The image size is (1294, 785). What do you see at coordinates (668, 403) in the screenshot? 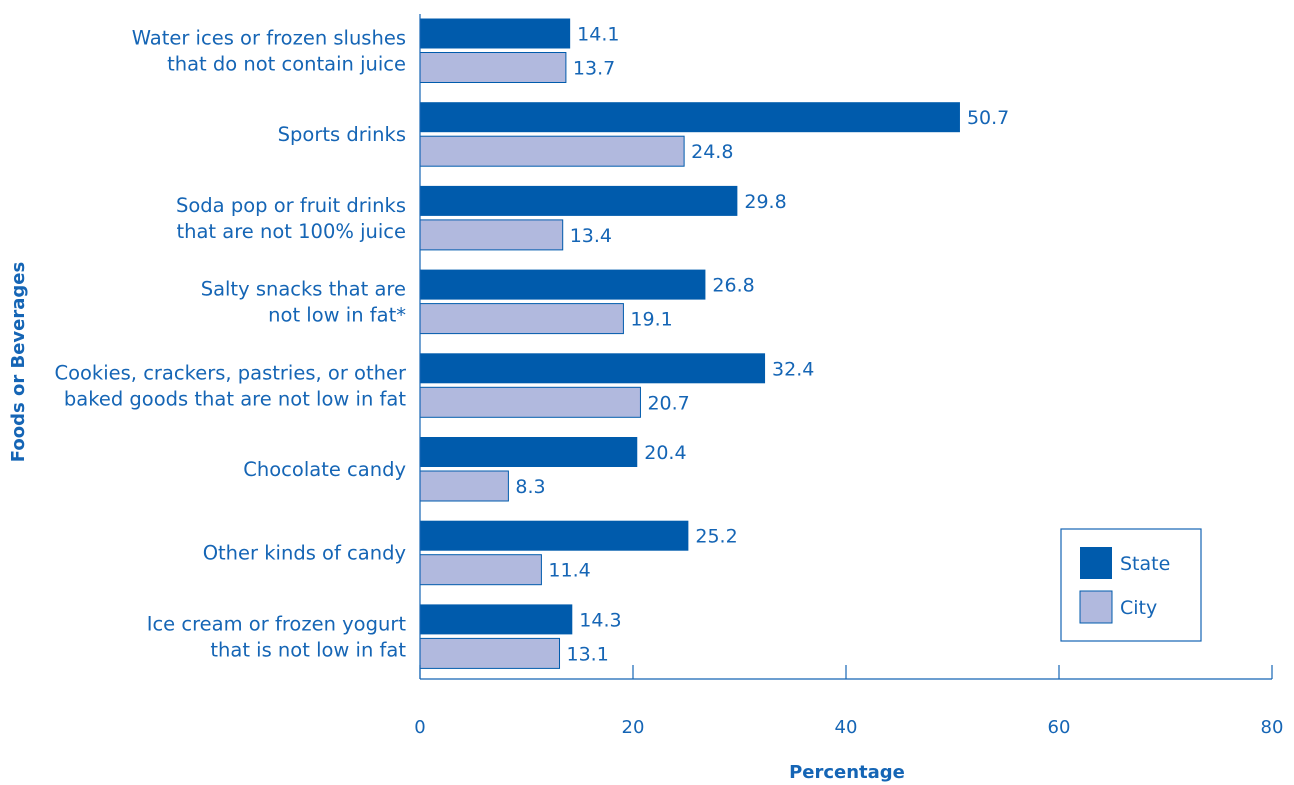
I see `value-label: 20.7` at bounding box center [668, 403].